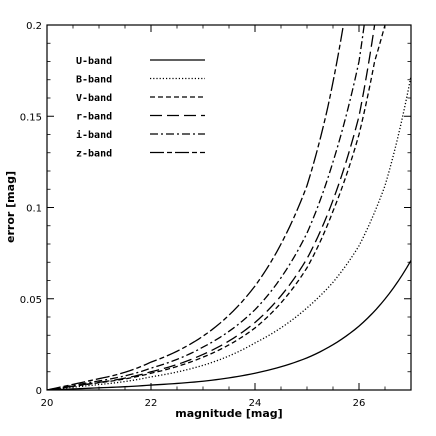  Describe the element at coordinates (151, 403) in the screenshot. I see `x-tick-label: 22` at that location.